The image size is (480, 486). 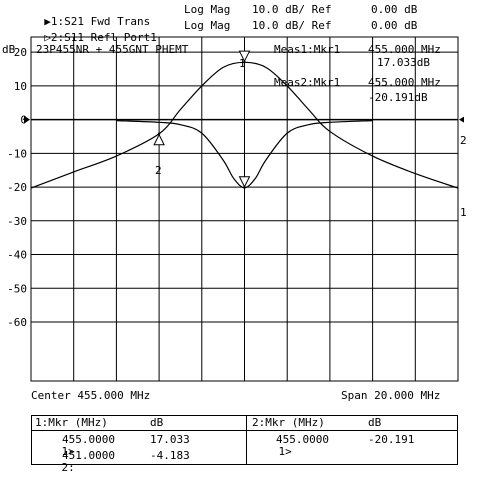 I want to click on y-tick-label: -30, so click(x=17, y=221).